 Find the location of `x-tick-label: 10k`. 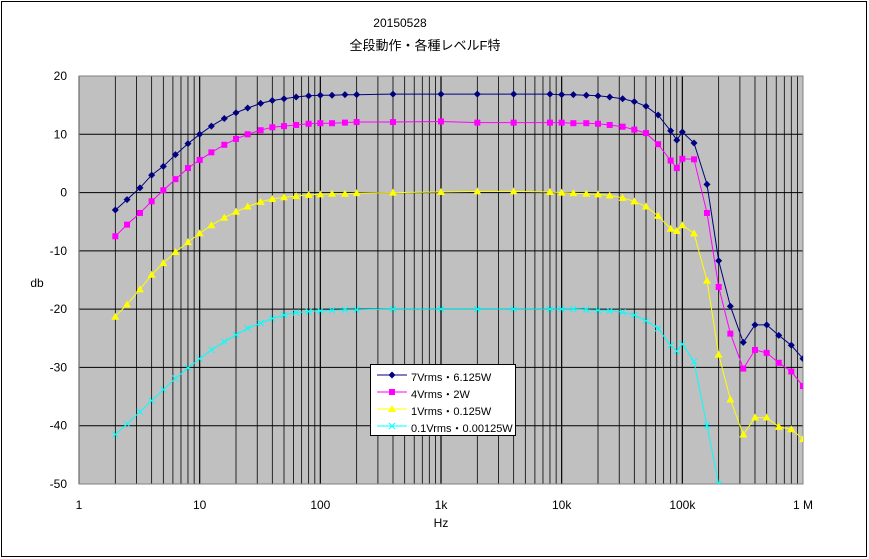

x-tick-label: 10k is located at coordinates (562, 505).